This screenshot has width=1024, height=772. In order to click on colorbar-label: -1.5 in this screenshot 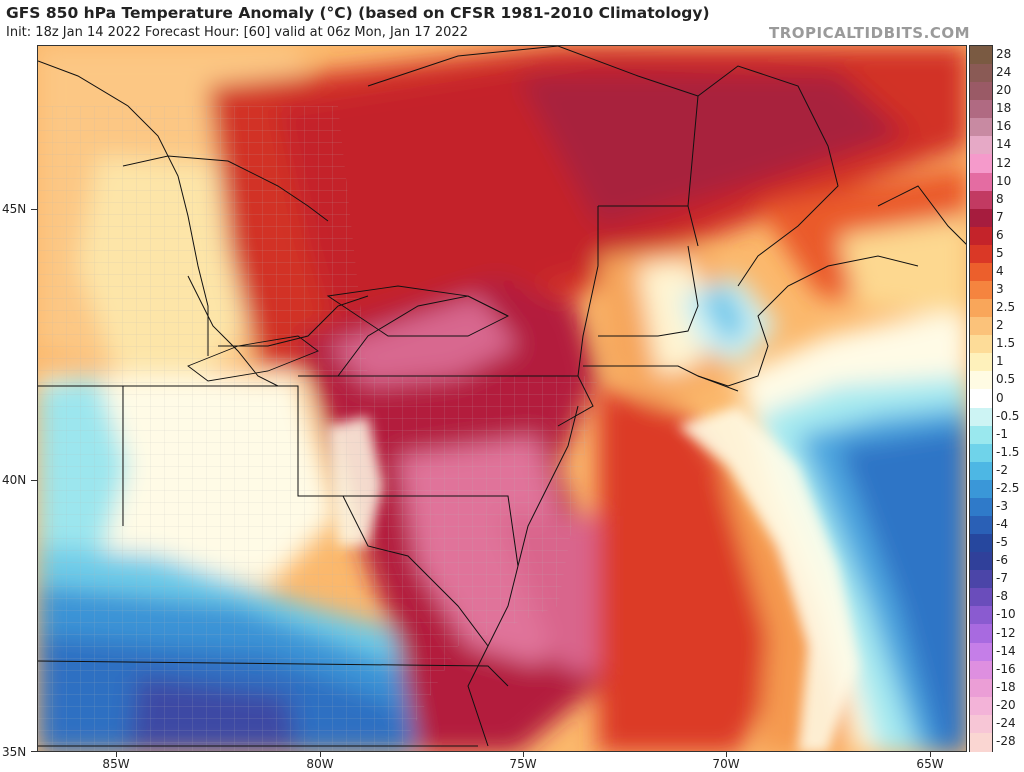, I will do `click(1008, 451)`.